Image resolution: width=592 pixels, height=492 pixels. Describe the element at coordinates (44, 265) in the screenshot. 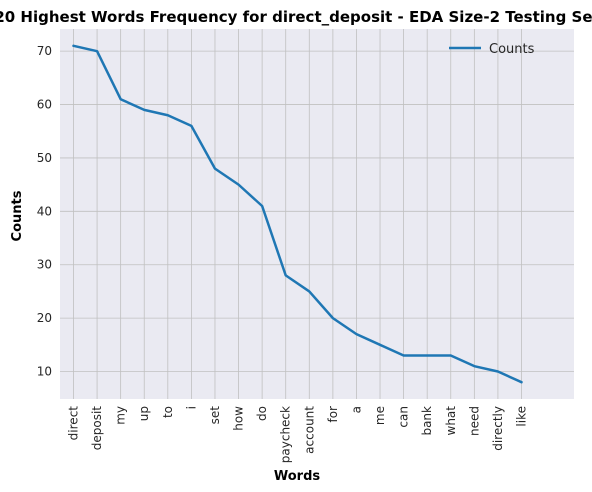

I see `y-tick-label: 30` at that location.